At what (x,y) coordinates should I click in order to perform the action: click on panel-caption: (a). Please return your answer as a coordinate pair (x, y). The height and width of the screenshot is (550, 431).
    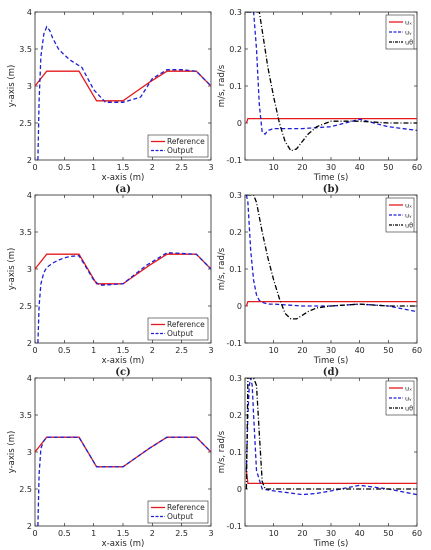
    Looking at the image, I should click on (123, 189).